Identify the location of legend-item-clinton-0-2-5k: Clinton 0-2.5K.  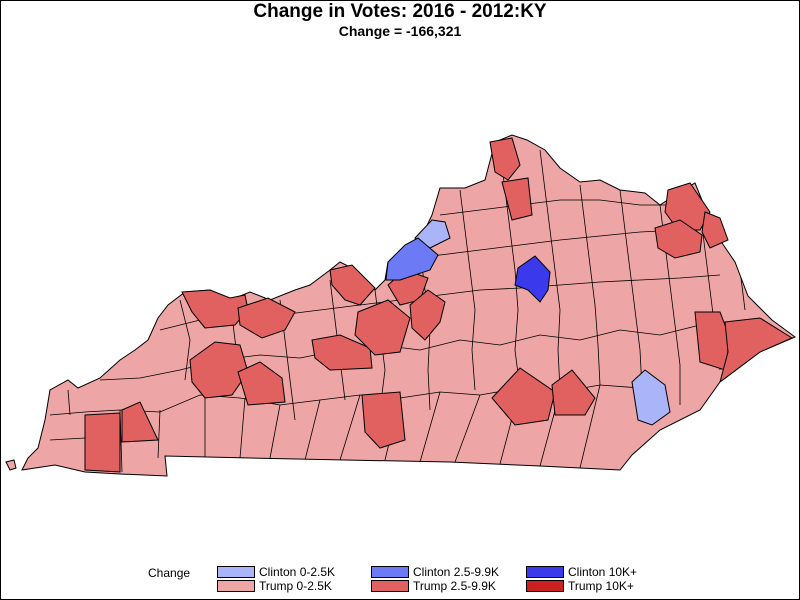
(276, 572).